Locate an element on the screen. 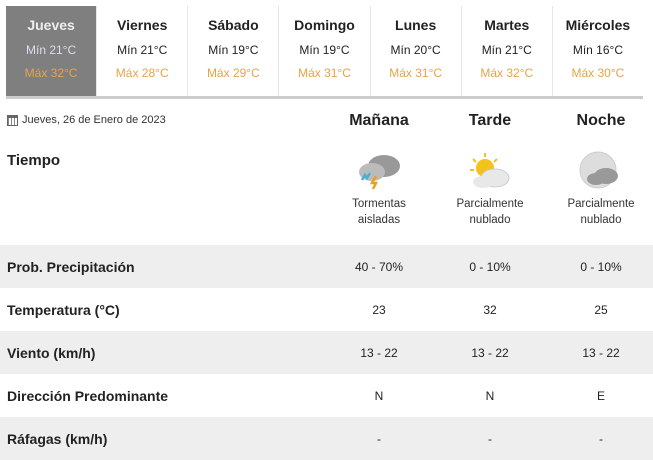 This screenshot has height=460, width=653. row-label-tiempo: Tiempo is located at coordinates (34, 160).